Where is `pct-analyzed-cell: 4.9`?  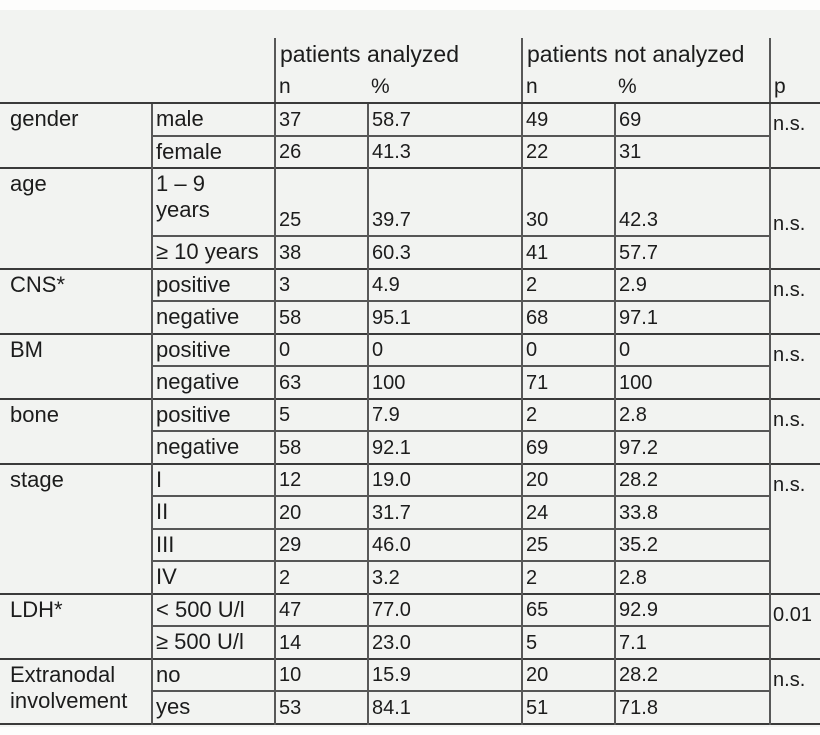 pct-analyzed-cell: 4.9 is located at coordinates (444, 284).